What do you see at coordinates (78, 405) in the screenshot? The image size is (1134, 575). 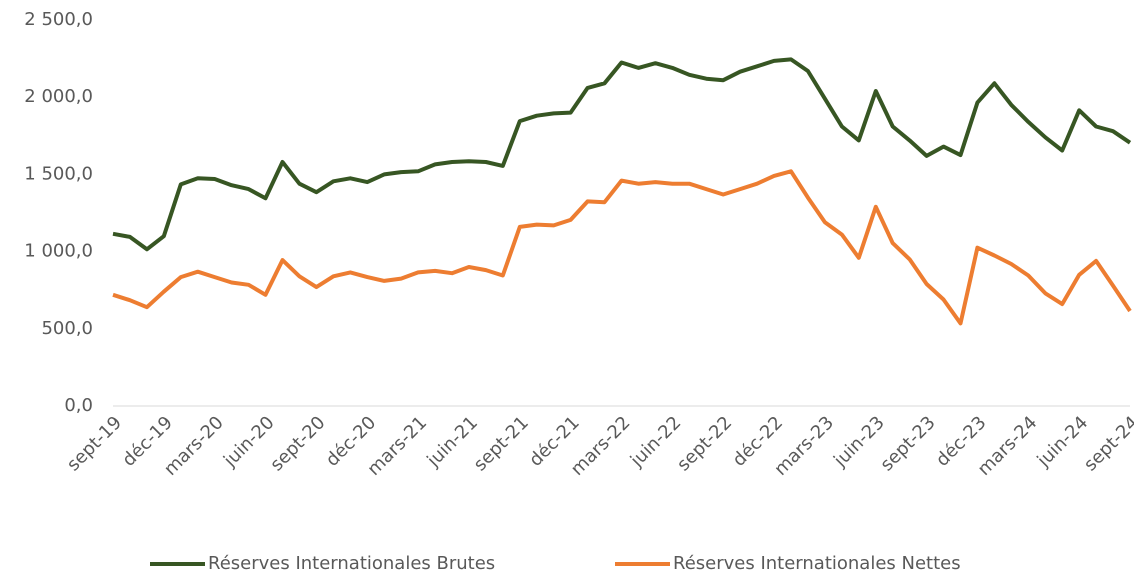 I see `y-tick-label: 0,0` at bounding box center [78, 405].